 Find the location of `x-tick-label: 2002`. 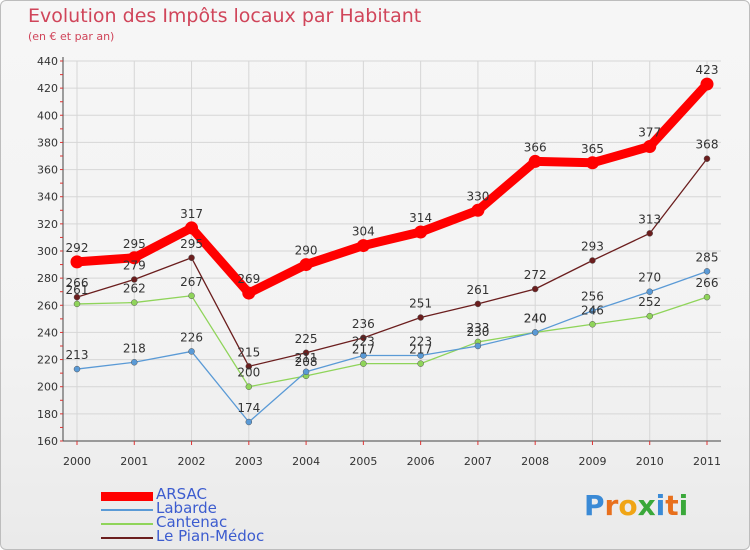

x-tick-label: 2002 is located at coordinates (192, 461).